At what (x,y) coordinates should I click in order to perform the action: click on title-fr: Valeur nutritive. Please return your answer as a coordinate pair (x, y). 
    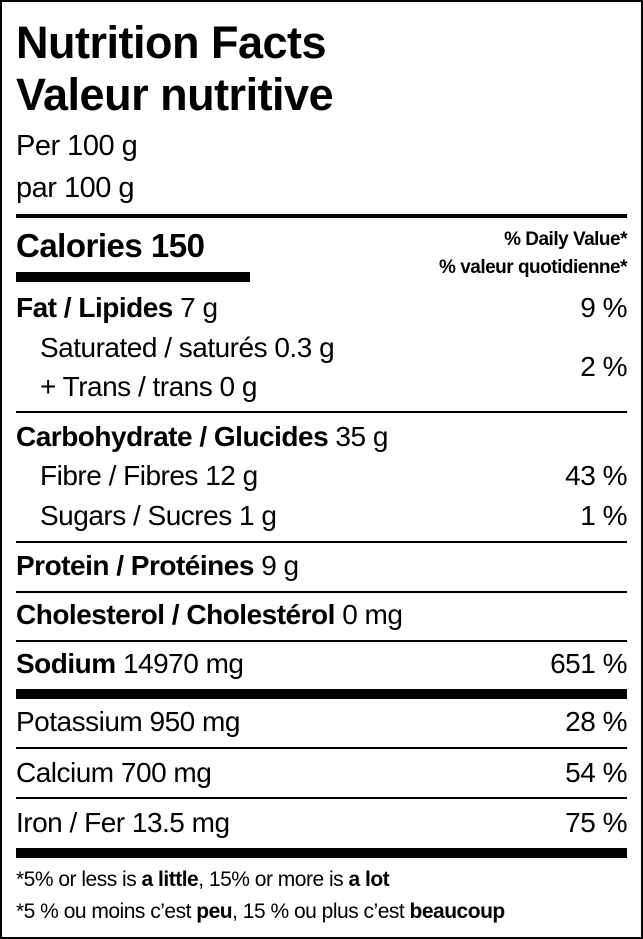
    Looking at the image, I should click on (175, 94).